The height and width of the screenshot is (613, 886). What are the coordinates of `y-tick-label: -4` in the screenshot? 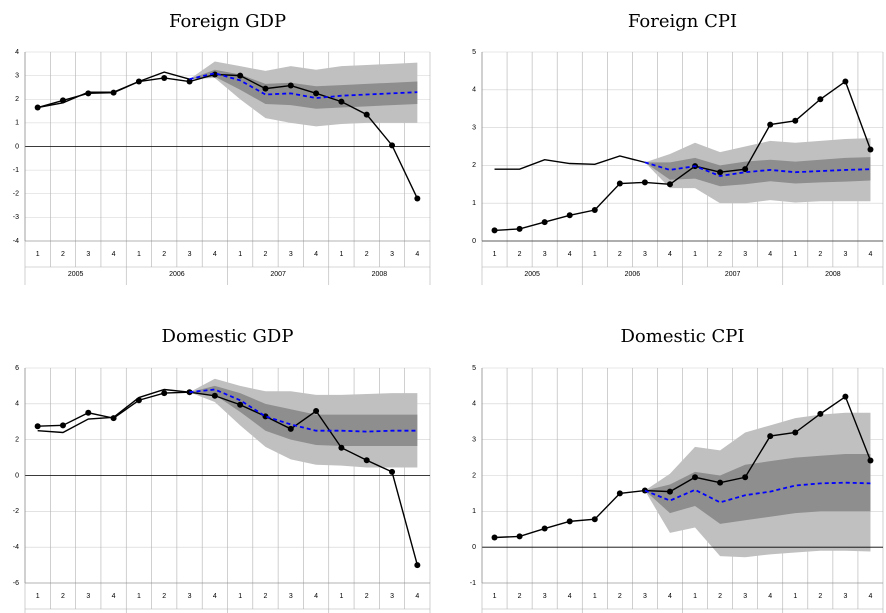 It's located at (16, 241).